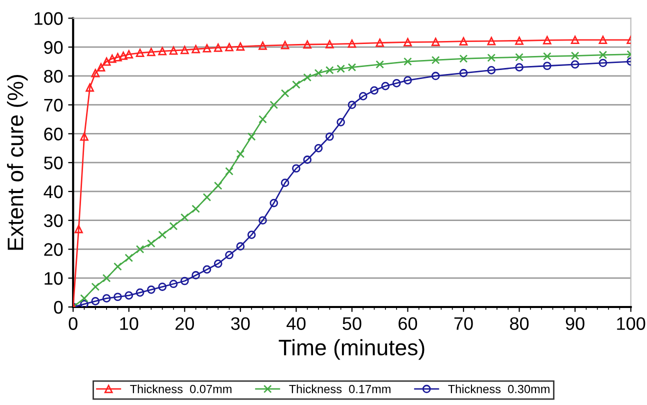 Image resolution: width=647 pixels, height=405 pixels. I want to click on legend-label: Thickness 0.17mm, so click(339, 389).